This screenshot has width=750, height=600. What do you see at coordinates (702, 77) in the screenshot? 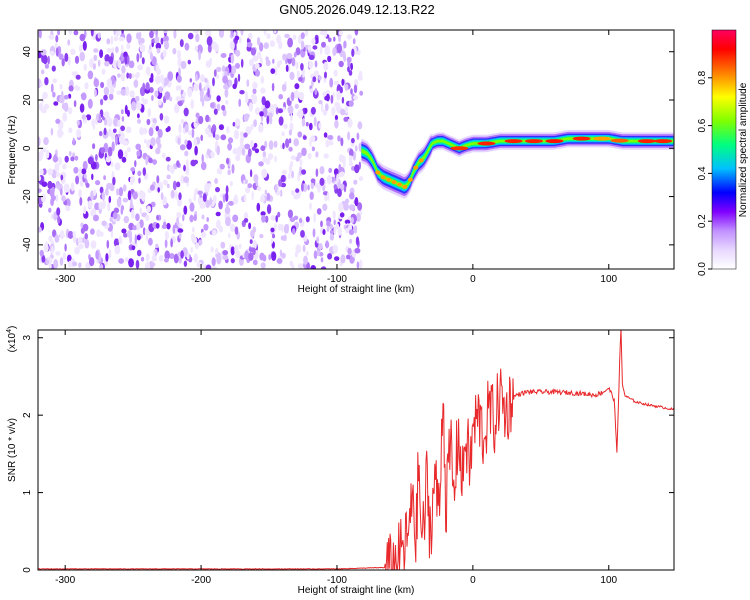
I see `colorbar-tick-label: 0.8` at bounding box center [702, 77].